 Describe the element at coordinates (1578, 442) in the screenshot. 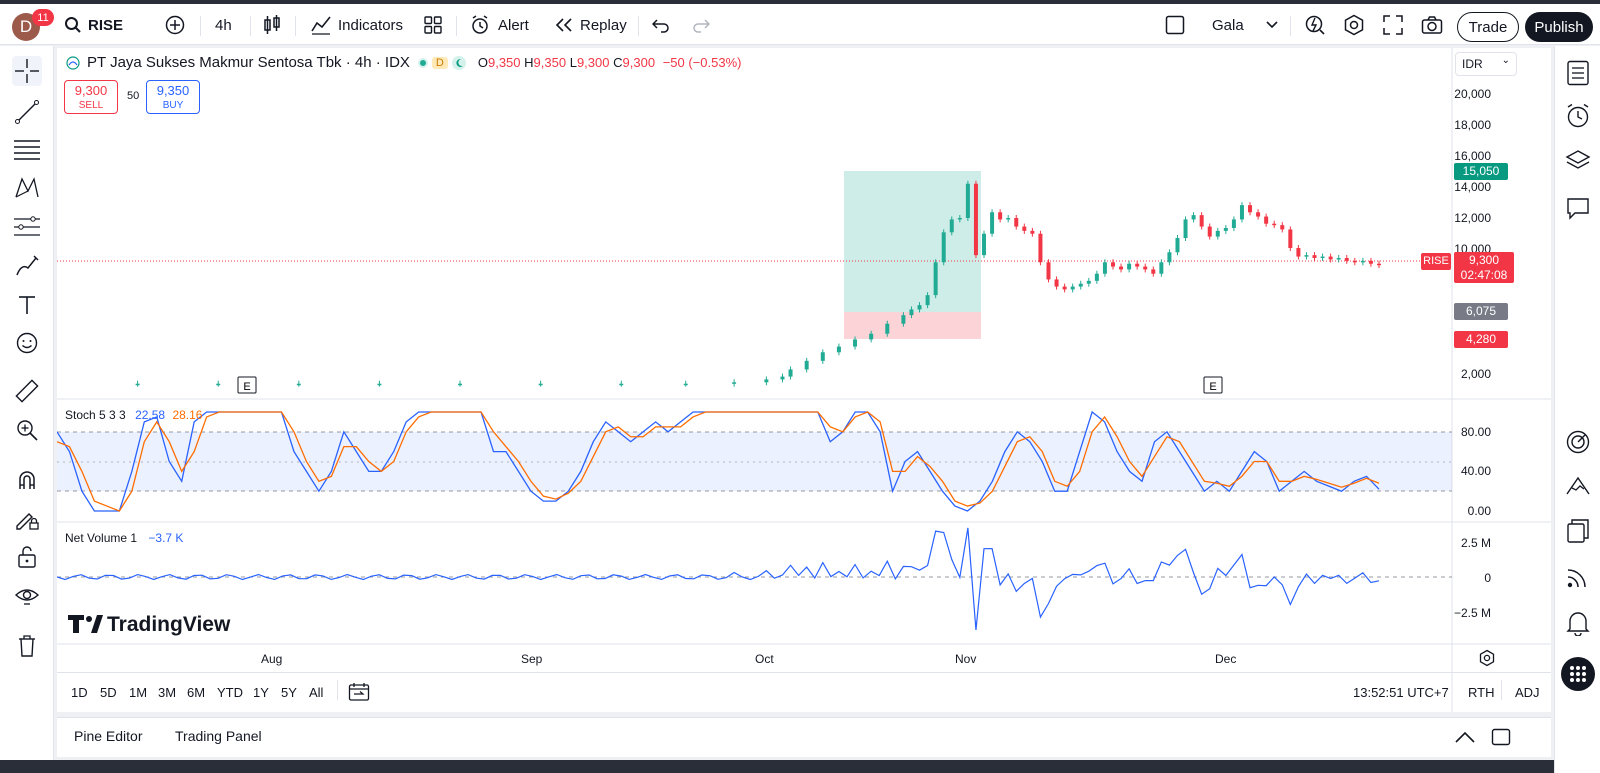

I see `hotlists-button` at that location.